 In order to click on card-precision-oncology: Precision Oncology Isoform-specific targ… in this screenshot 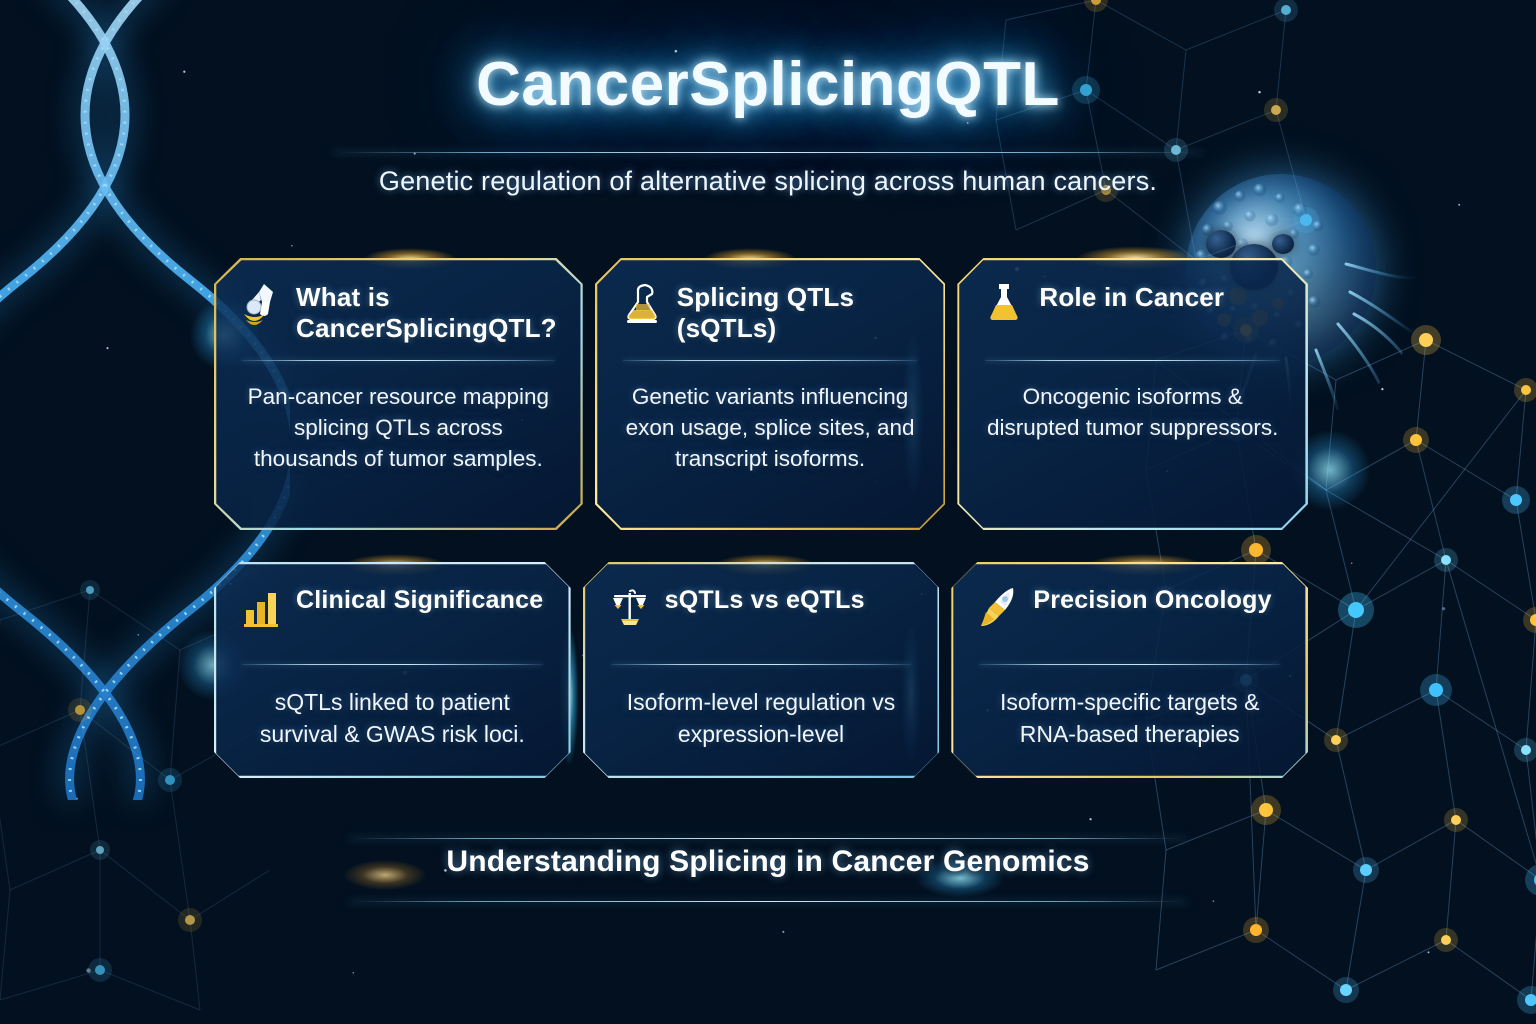, I will do `click(1129, 670)`.